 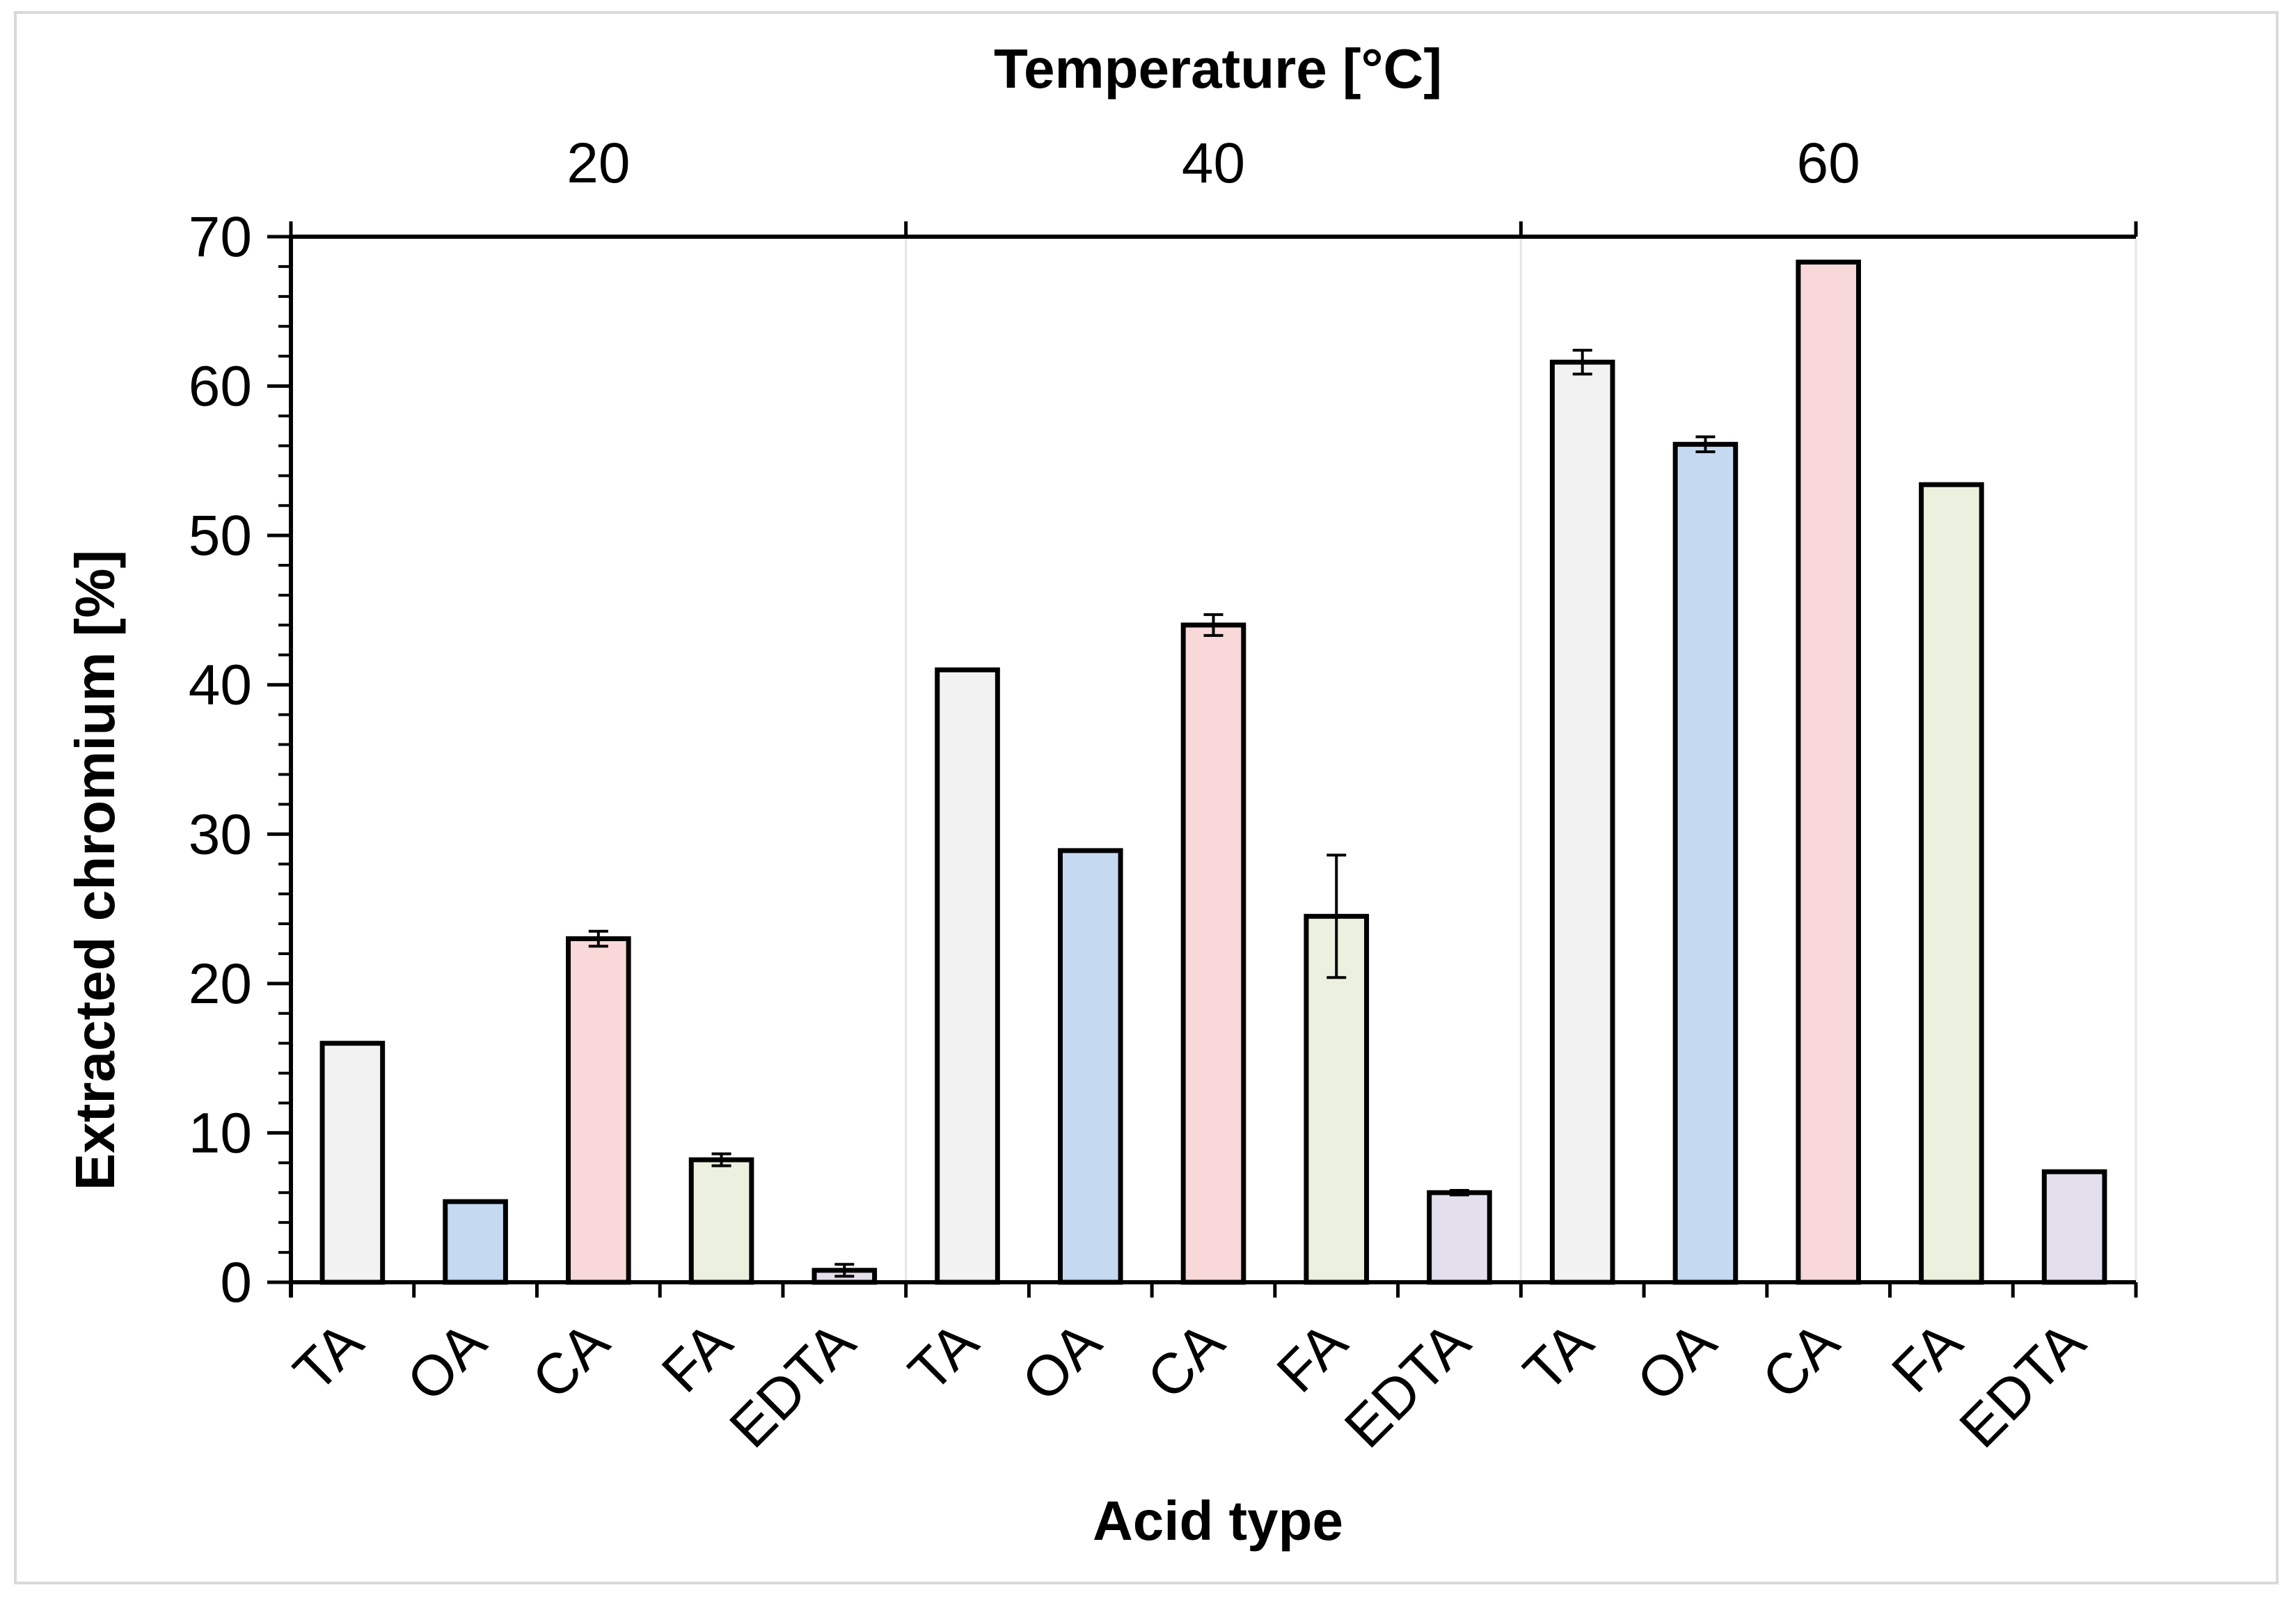 What do you see at coordinates (220, 984) in the screenshot?
I see `y-tick-label: 20` at bounding box center [220, 984].